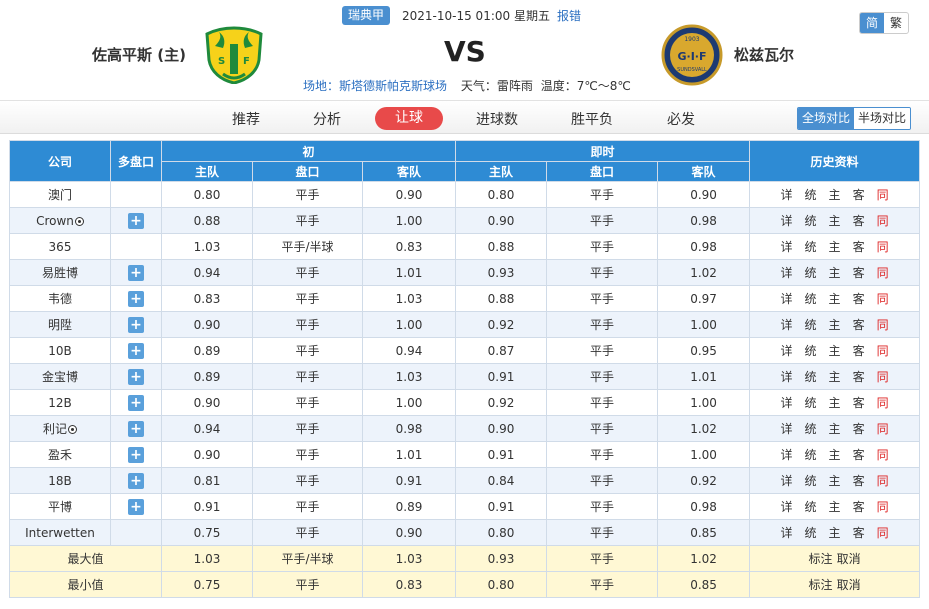 The height and width of the screenshot is (609, 929). I want to click on tab-1x2: 胜平负, so click(592, 120).